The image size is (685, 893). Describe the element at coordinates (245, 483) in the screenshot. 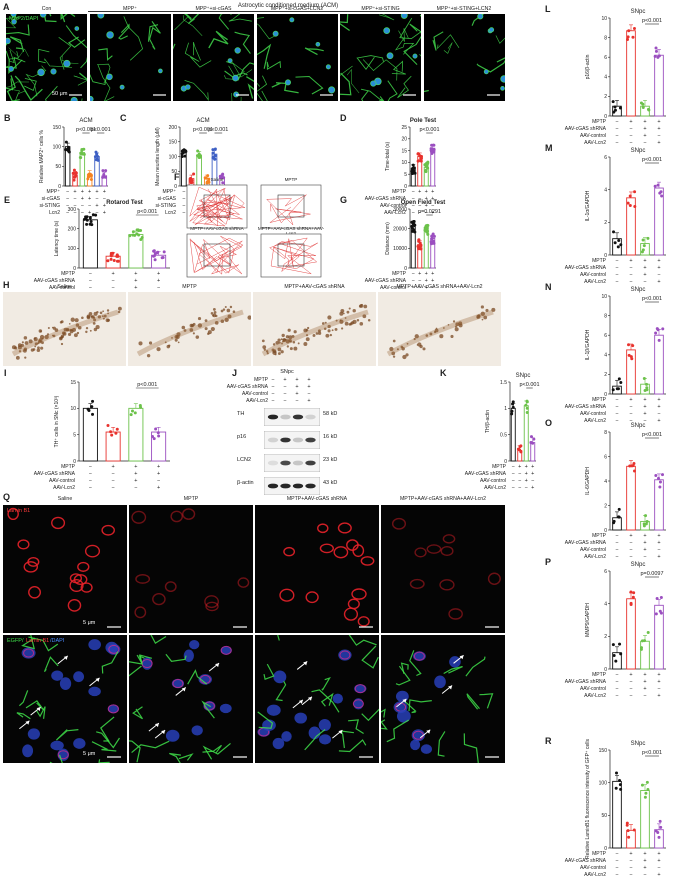

I see `panel-j-band-name: β-actin` at that location.